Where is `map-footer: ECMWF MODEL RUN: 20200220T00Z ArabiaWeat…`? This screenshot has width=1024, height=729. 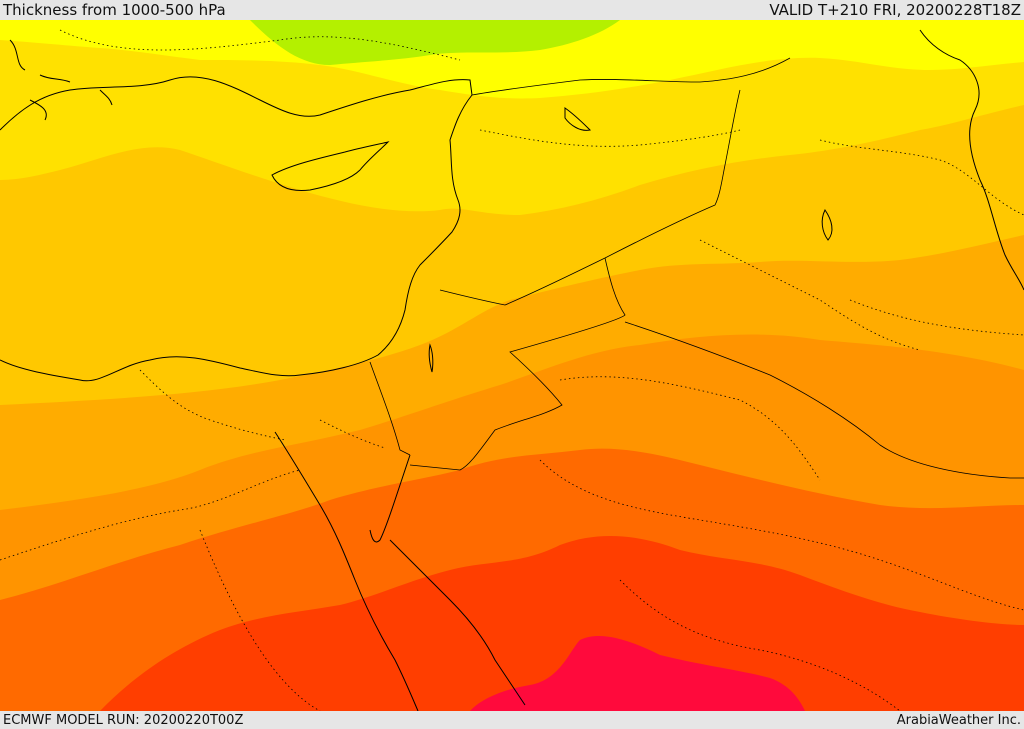 map-footer: ECMWF MODEL RUN: 20200220T00Z ArabiaWeat… is located at coordinates (512, 720).